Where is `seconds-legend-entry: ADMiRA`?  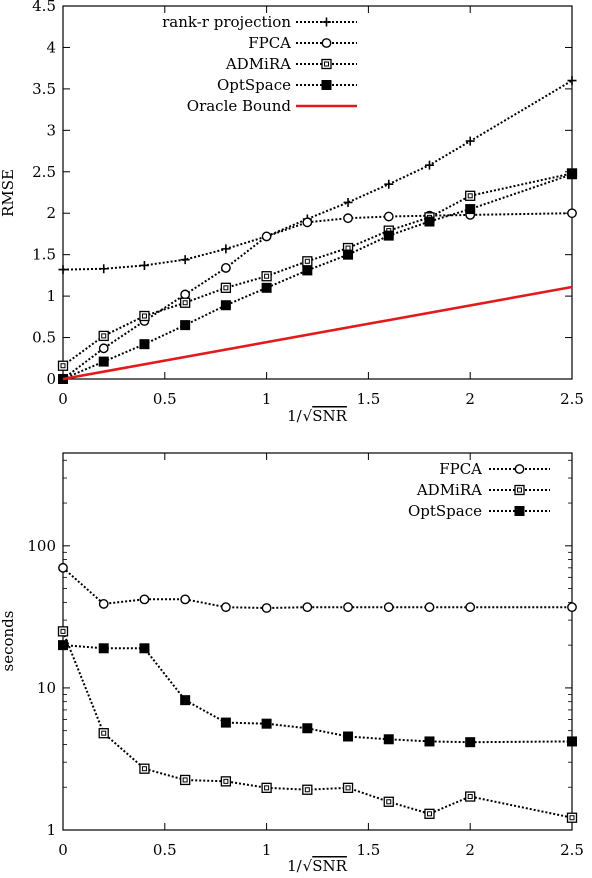
seconds-legend-entry: ADMiRA is located at coordinates (483, 490).